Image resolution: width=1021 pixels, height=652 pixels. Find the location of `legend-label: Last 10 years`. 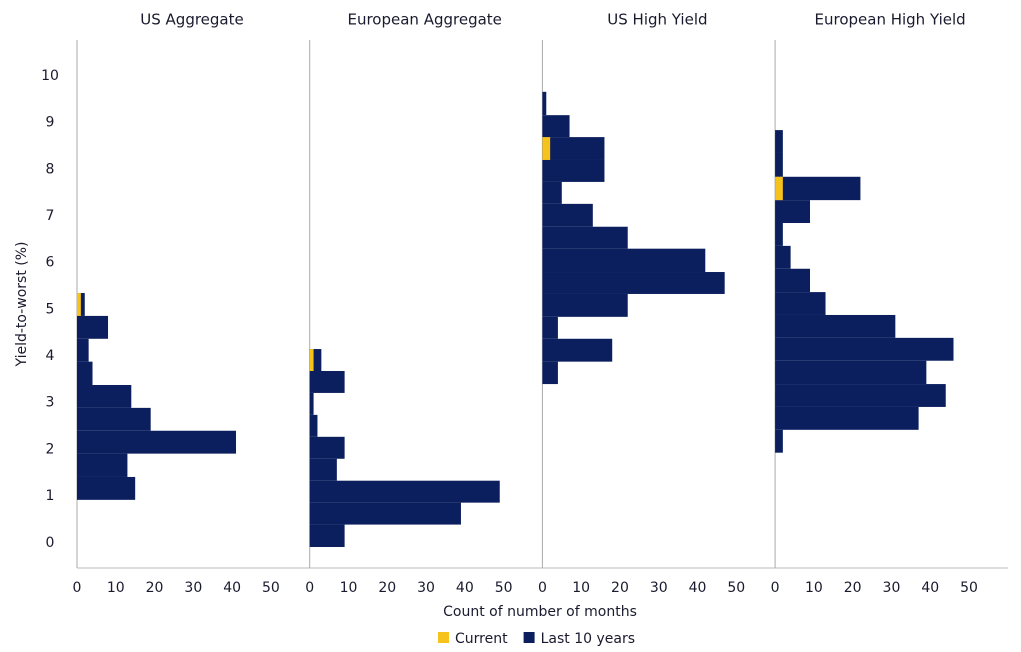

legend-label: Last 10 years is located at coordinates (588, 639).